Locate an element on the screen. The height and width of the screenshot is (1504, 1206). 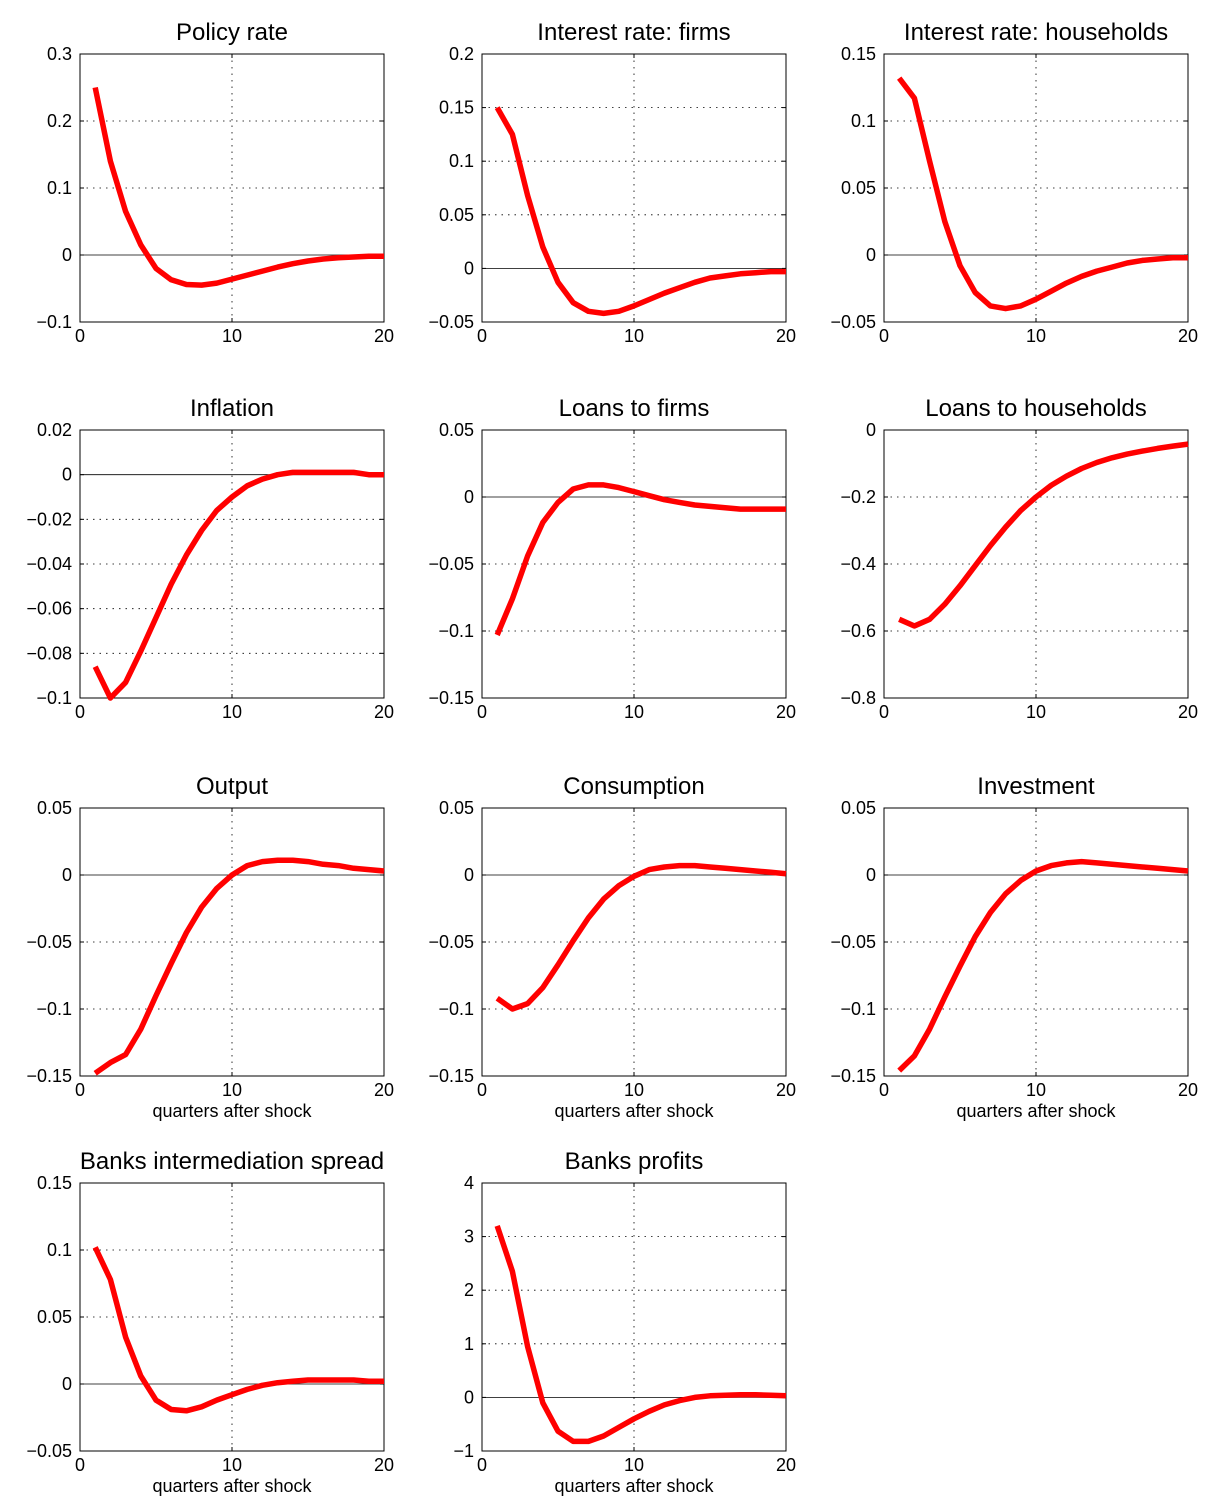
y-tick-label: −0.06 is located at coordinates (49, 609).